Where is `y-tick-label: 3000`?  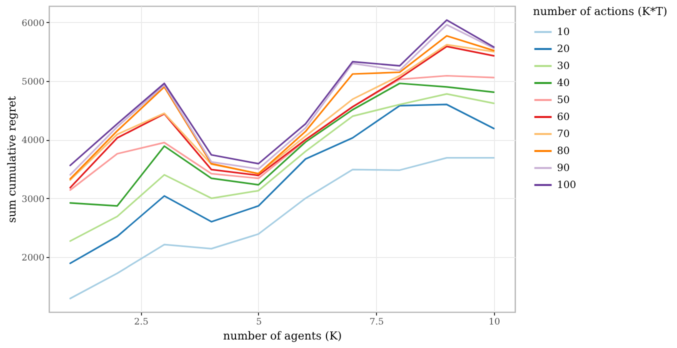 y-tick-label: 3000 is located at coordinates (33, 199).